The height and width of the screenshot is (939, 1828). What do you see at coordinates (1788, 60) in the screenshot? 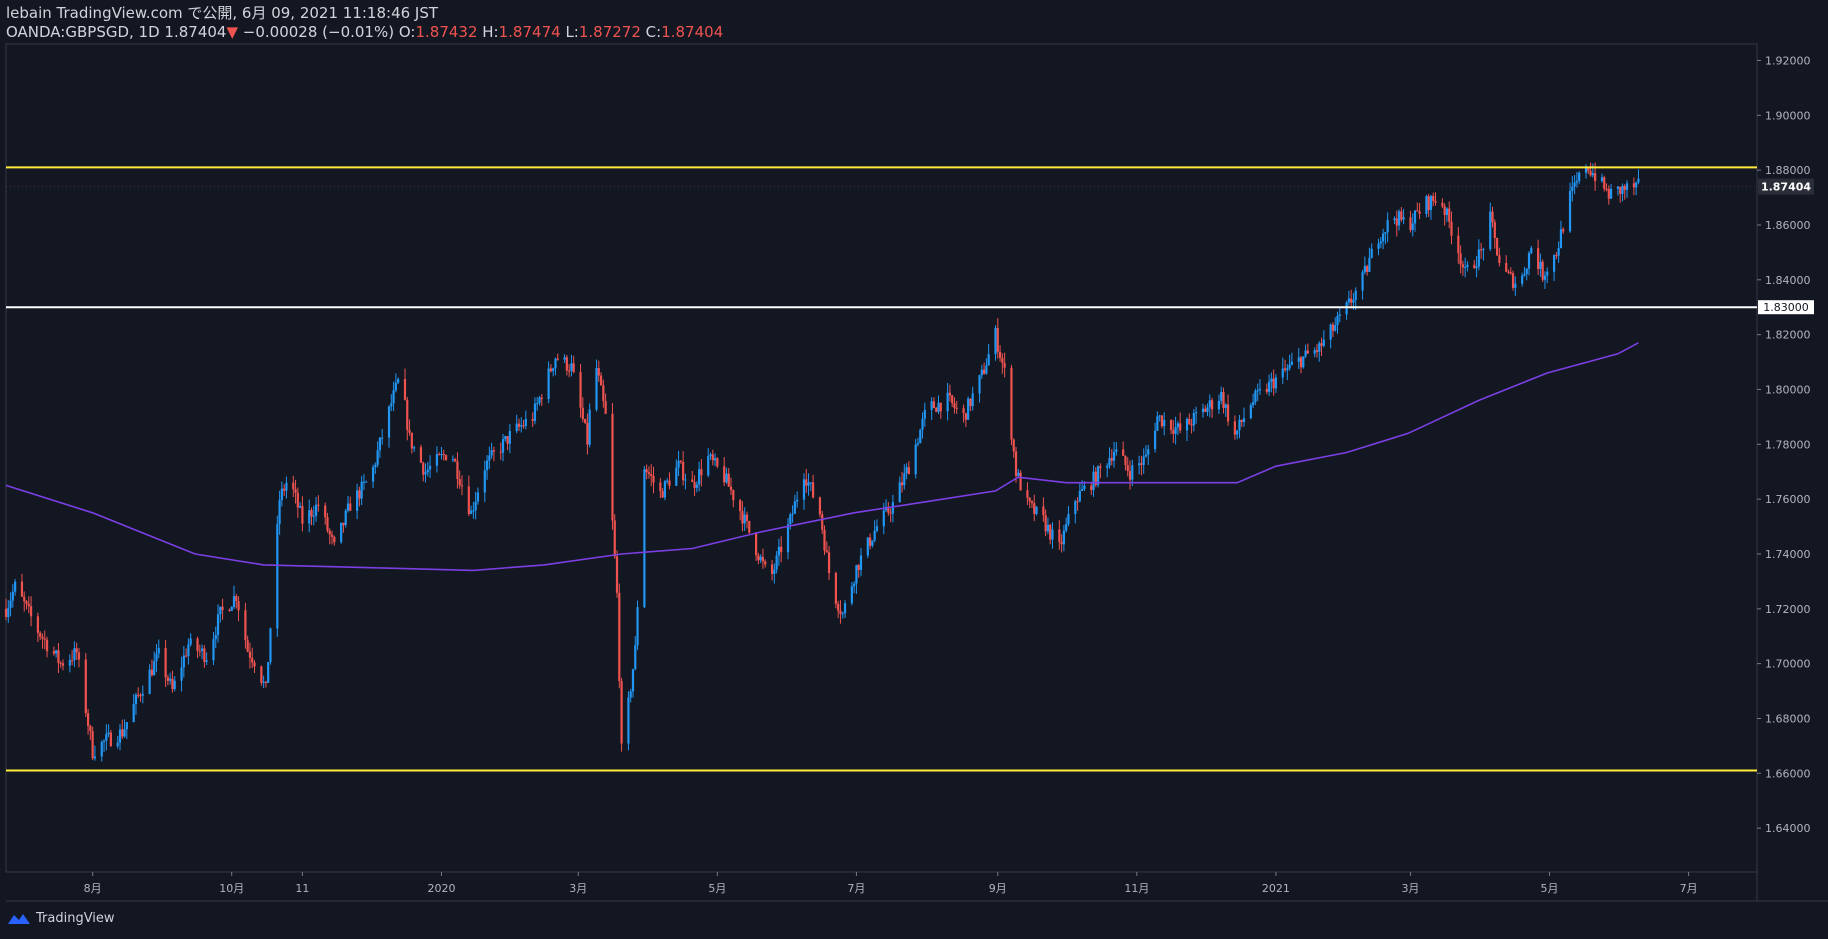
I see `y-tick-label: 1.92000` at bounding box center [1788, 60].